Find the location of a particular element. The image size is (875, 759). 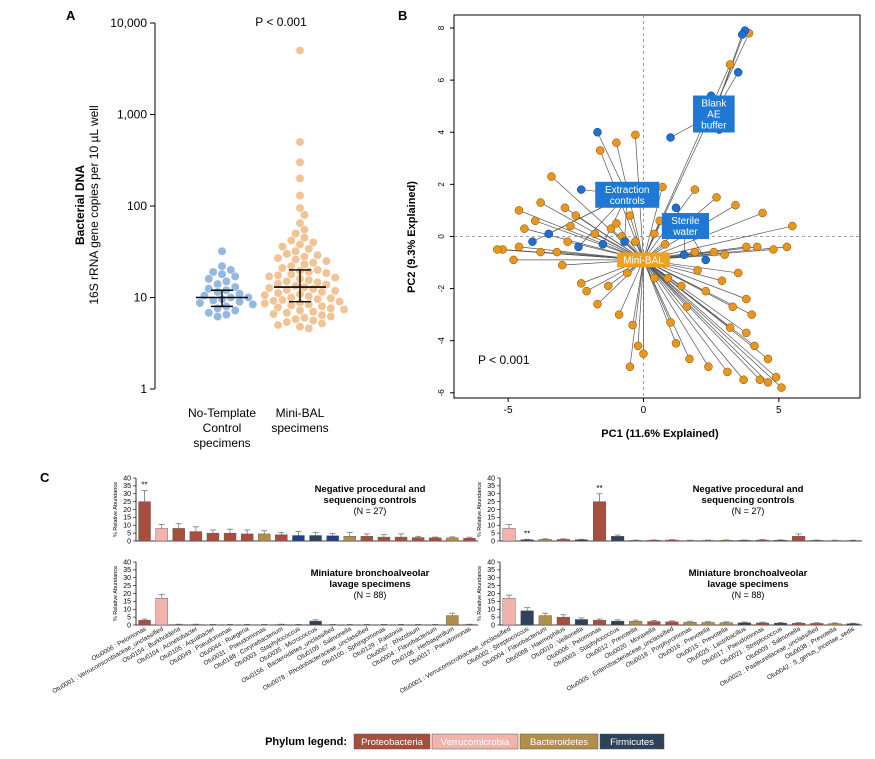

panel-b-ytick-label: 6 is located at coordinates (441, 79).